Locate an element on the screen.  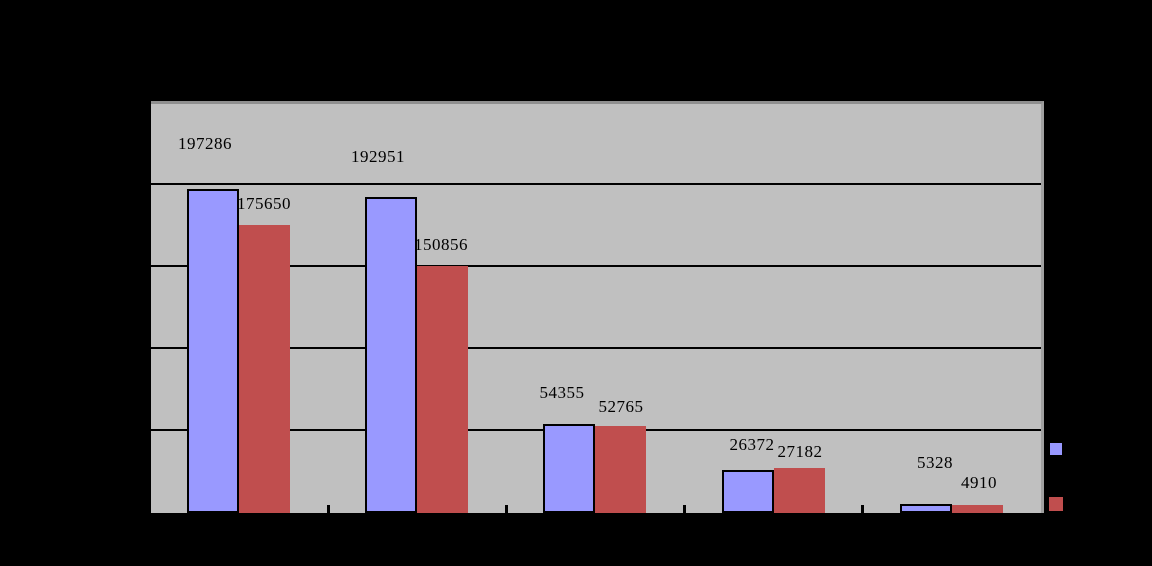
y-axis-line is located at coordinates (149, 308).